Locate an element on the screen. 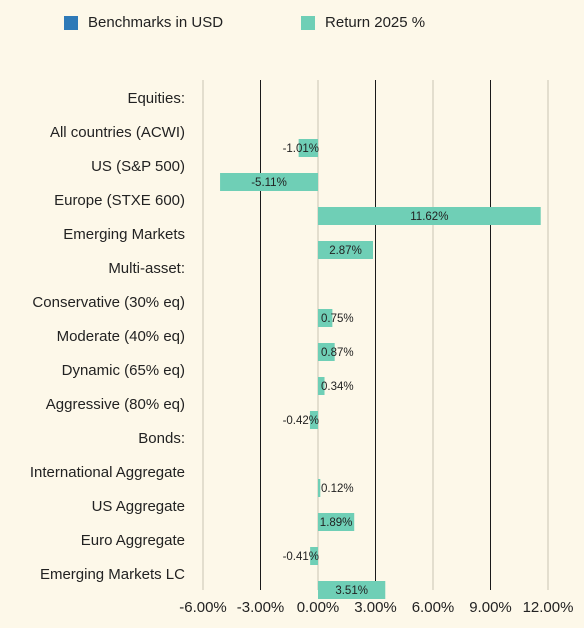 This screenshot has height=628, width=584. x-tick-label: 12.00% is located at coordinates (548, 607).